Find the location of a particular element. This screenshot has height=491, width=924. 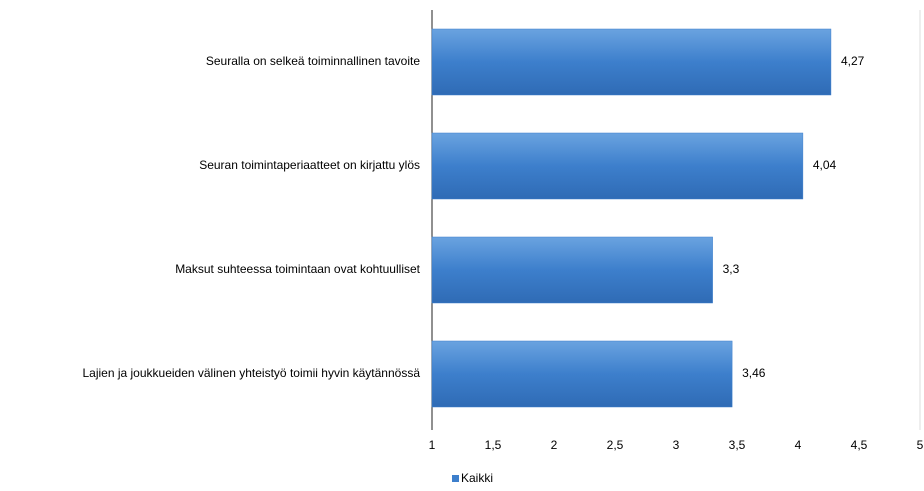

x-tick-label: 5 is located at coordinates (920, 445).